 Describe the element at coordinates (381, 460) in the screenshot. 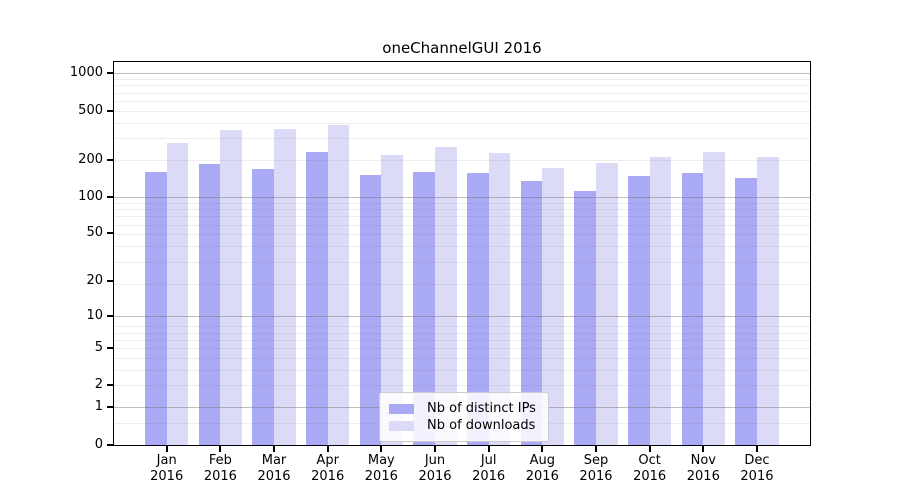

I see `x-tick-month: May` at that location.